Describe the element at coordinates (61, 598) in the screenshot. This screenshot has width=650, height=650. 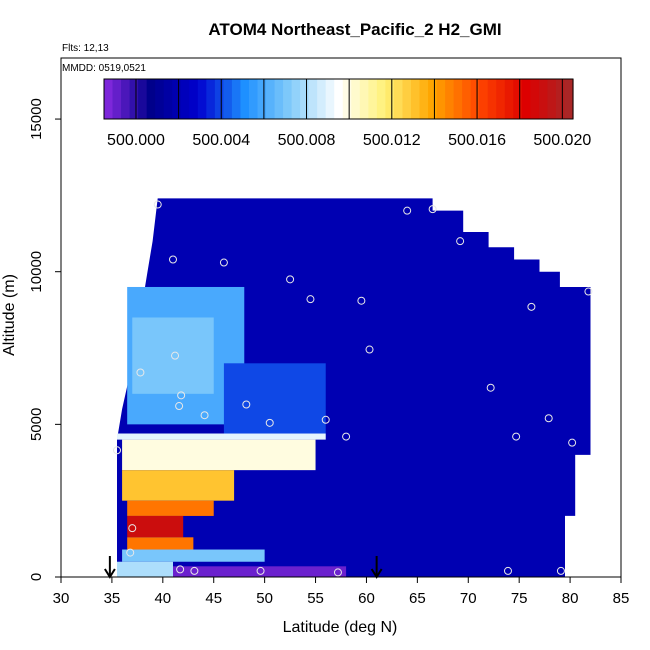
I see `x-tick-label: 30` at that location.